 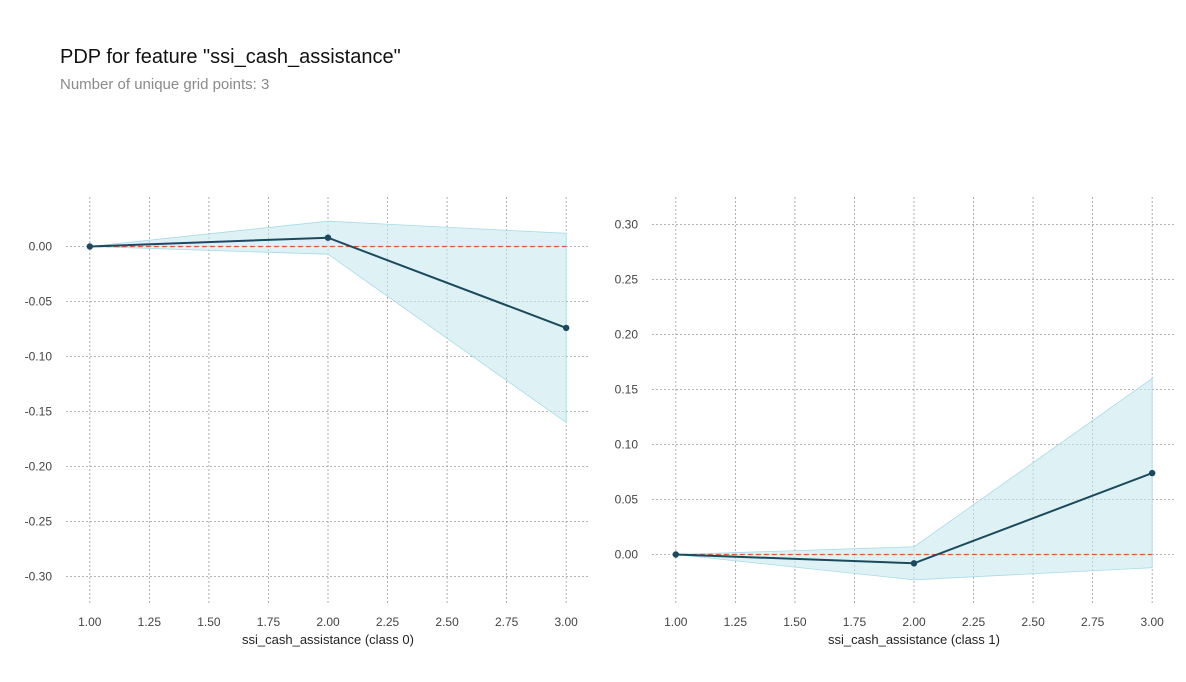 What do you see at coordinates (914, 639) in the screenshot?
I see `x-axis-title: ssi_cash_assistance (class 1)` at bounding box center [914, 639].